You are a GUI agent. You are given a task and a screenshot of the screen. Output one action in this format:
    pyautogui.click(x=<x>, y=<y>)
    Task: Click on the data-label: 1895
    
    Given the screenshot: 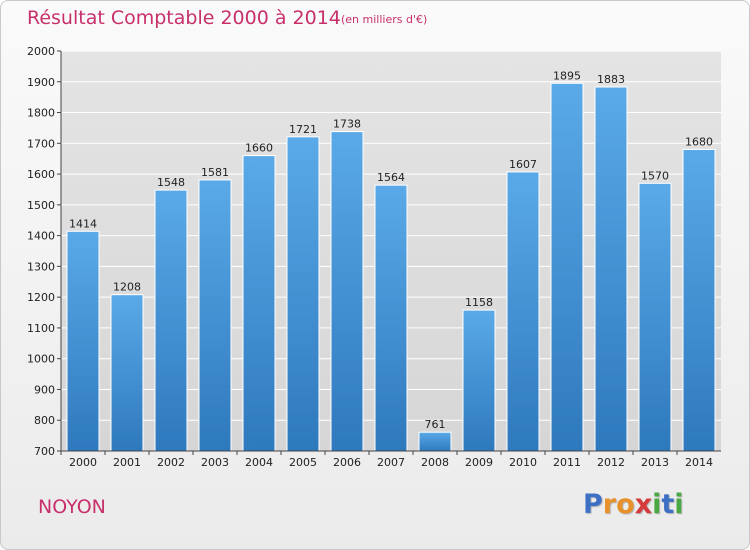 What is the action you would take?
    pyautogui.click(x=567, y=75)
    